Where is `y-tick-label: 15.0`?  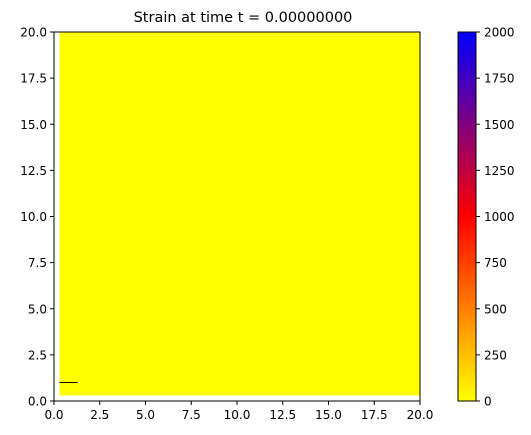
y-tick-label: 15.0 is located at coordinates (33, 125).